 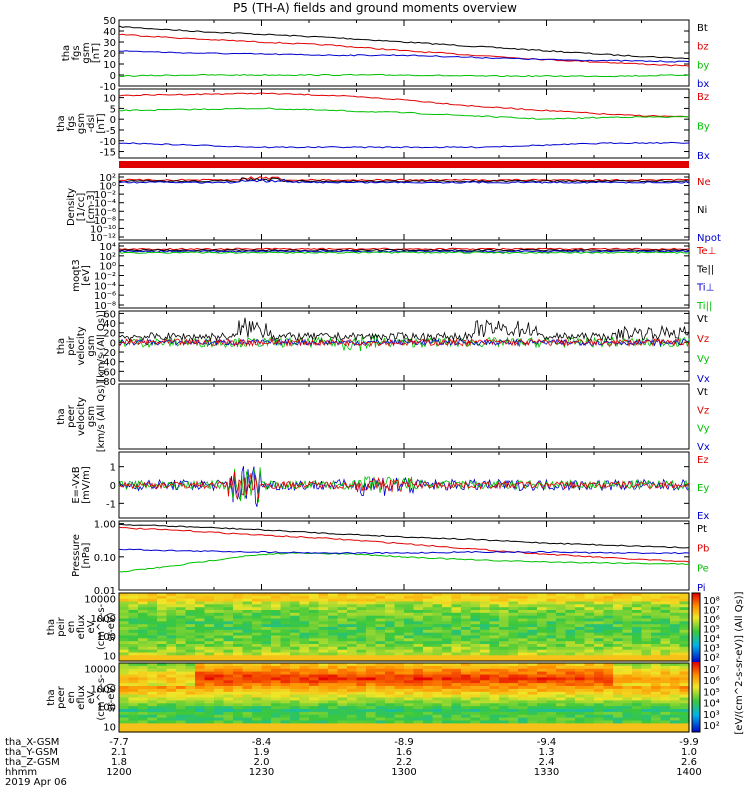 I want to click on ytick-label-peir_velocity: 20, so click(x=109, y=334).